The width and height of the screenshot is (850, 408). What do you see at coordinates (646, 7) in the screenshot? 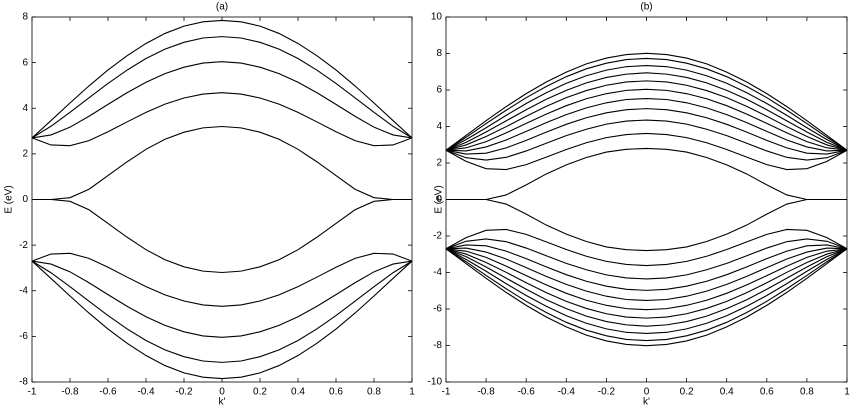
I see `panel-title: (b)` at bounding box center [646, 7].